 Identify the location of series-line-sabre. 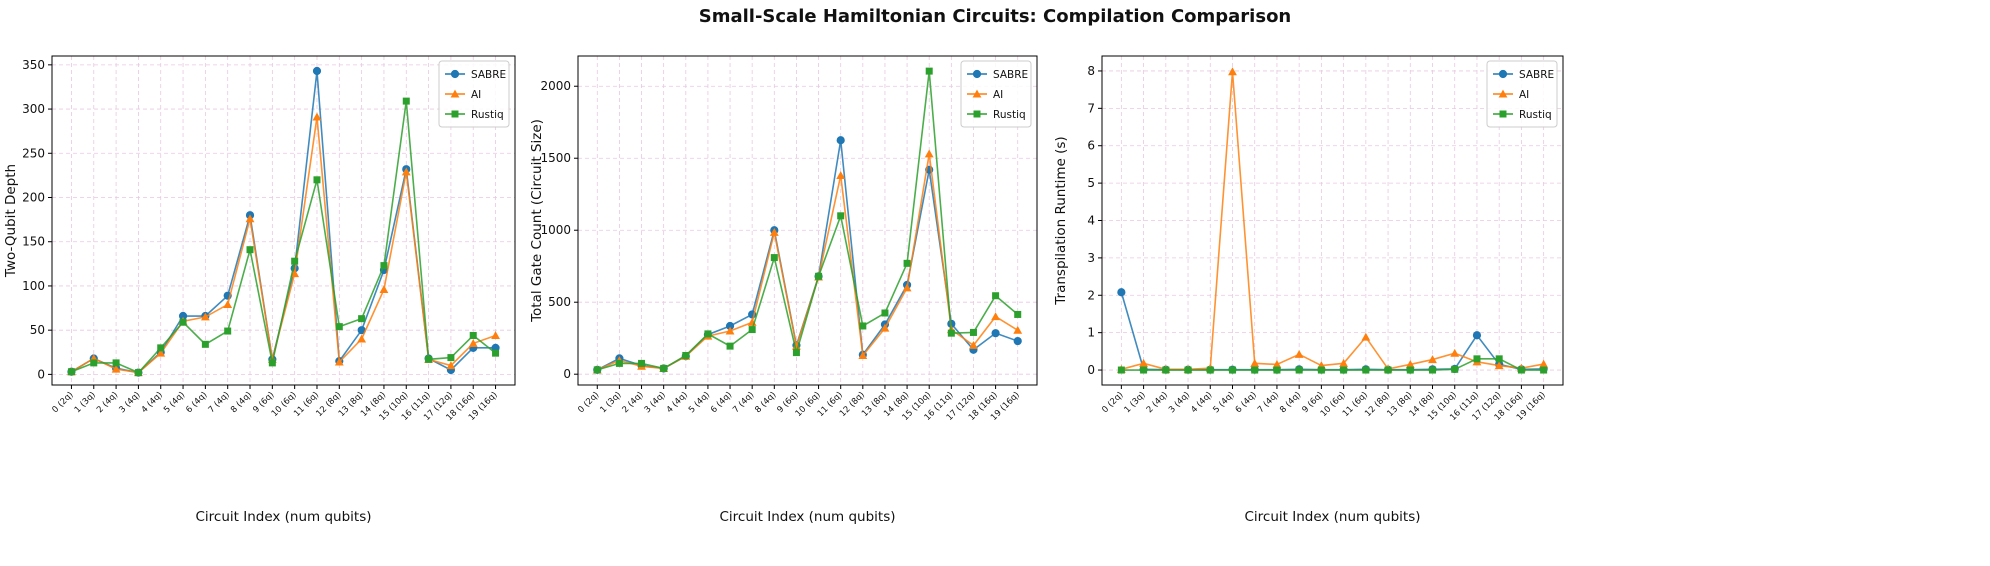
(283, 222).